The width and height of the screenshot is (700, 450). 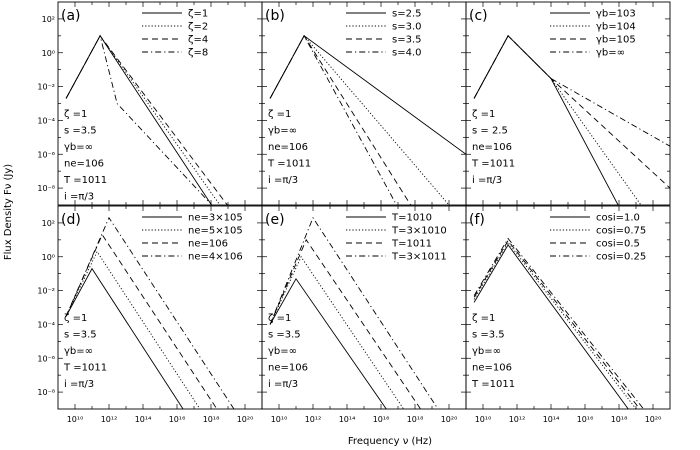 What do you see at coordinates (46, 324) in the screenshot?
I see `y-tick-label: 10⁻⁴` at bounding box center [46, 324].